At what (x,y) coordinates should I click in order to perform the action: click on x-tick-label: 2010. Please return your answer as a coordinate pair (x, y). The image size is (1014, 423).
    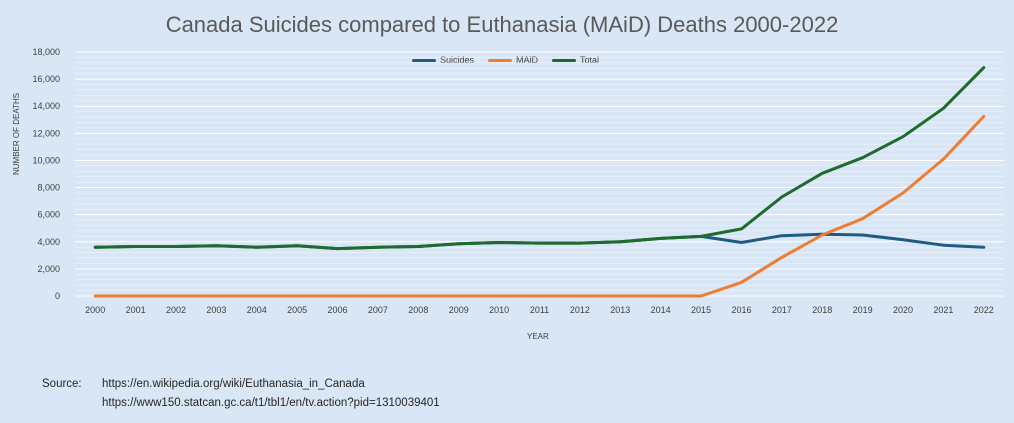
    Looking at the image, I should click on (499, 310).